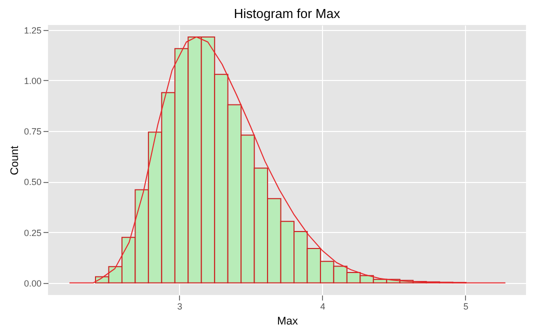 Image resolution: width=540 pixels, height=334 pixels. I want to click on y-tick-label: 1.00, so click(33, 81).